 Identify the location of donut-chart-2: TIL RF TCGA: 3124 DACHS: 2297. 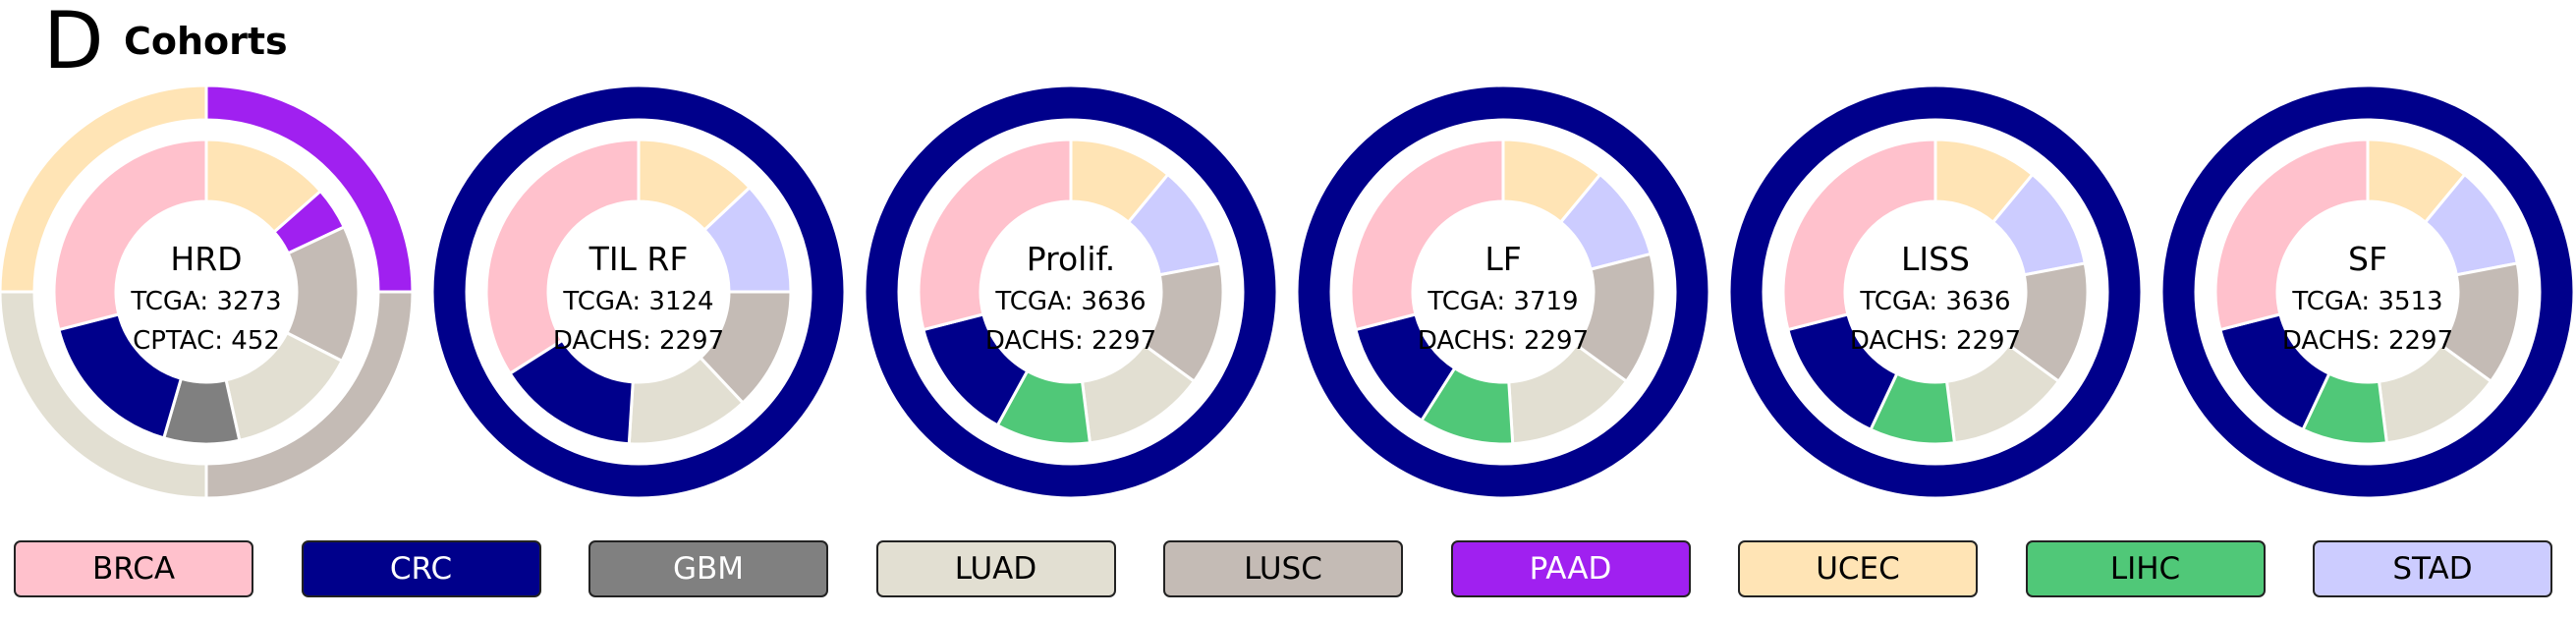
(638, 292).